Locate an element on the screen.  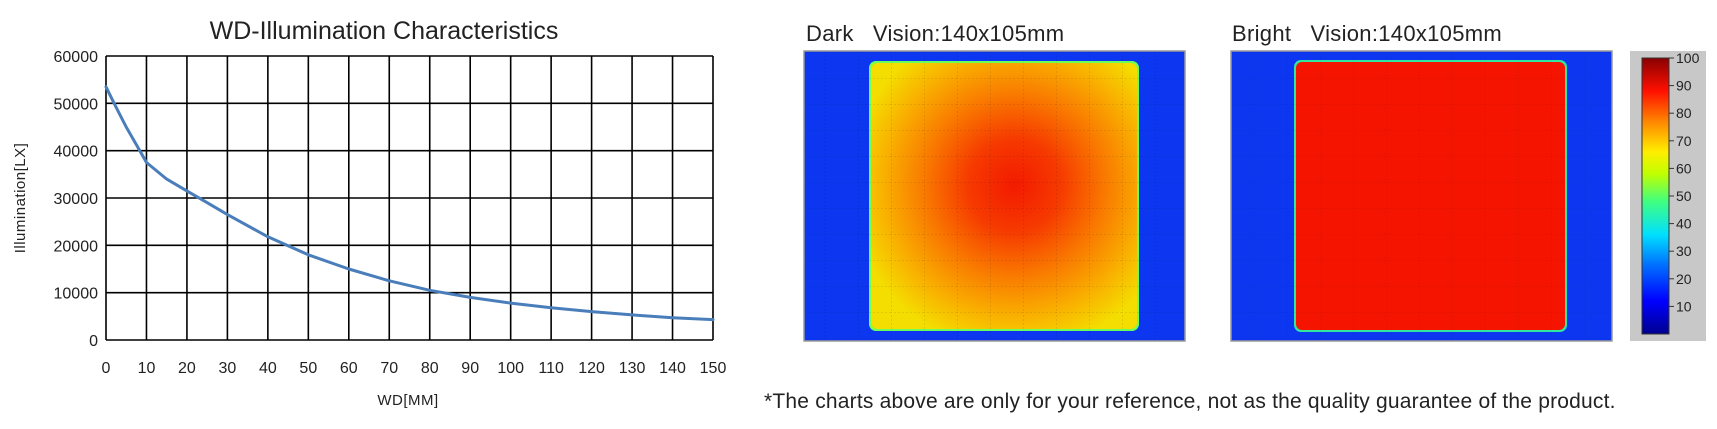
x-tick-label: 130 is located at coordinates (632, 368).